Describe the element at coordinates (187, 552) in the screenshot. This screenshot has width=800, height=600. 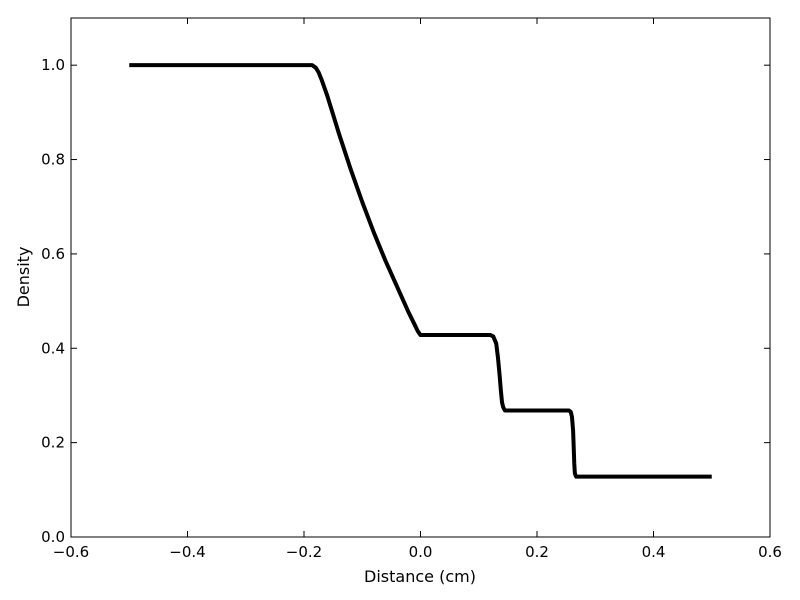
I see `x-tick-label: −0.4` at that location.